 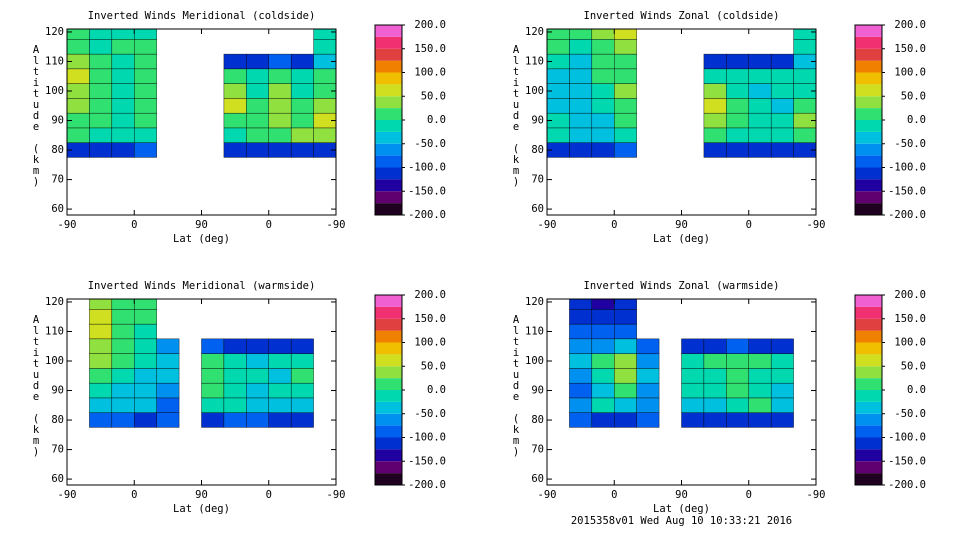 What do you see at coordinates (202, 16) in the screenshot?
I see `chart-title: Inverted Winds Meridional (coldside)` at bounding box center [202, 16].